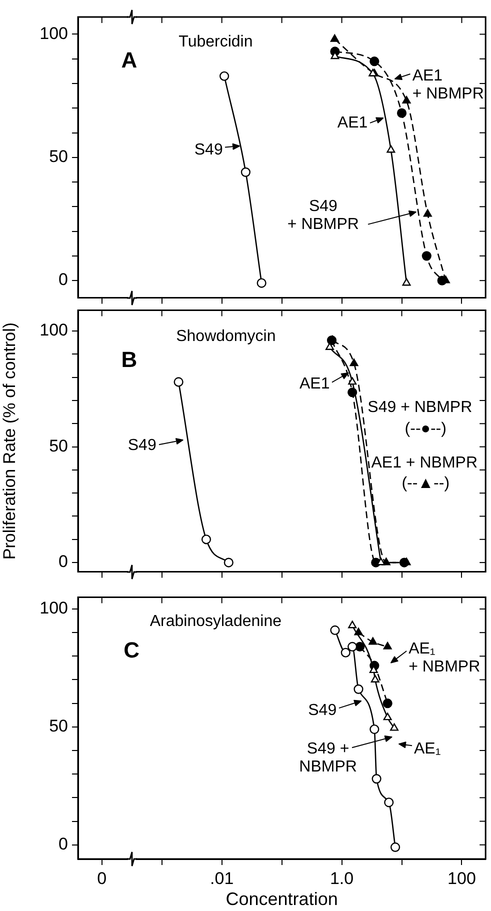 The height and width of the screenshot is (911, 491). Describe the element at coordinates (427, 749) in the screenshot. I see `annotation: AE₁` at that location.